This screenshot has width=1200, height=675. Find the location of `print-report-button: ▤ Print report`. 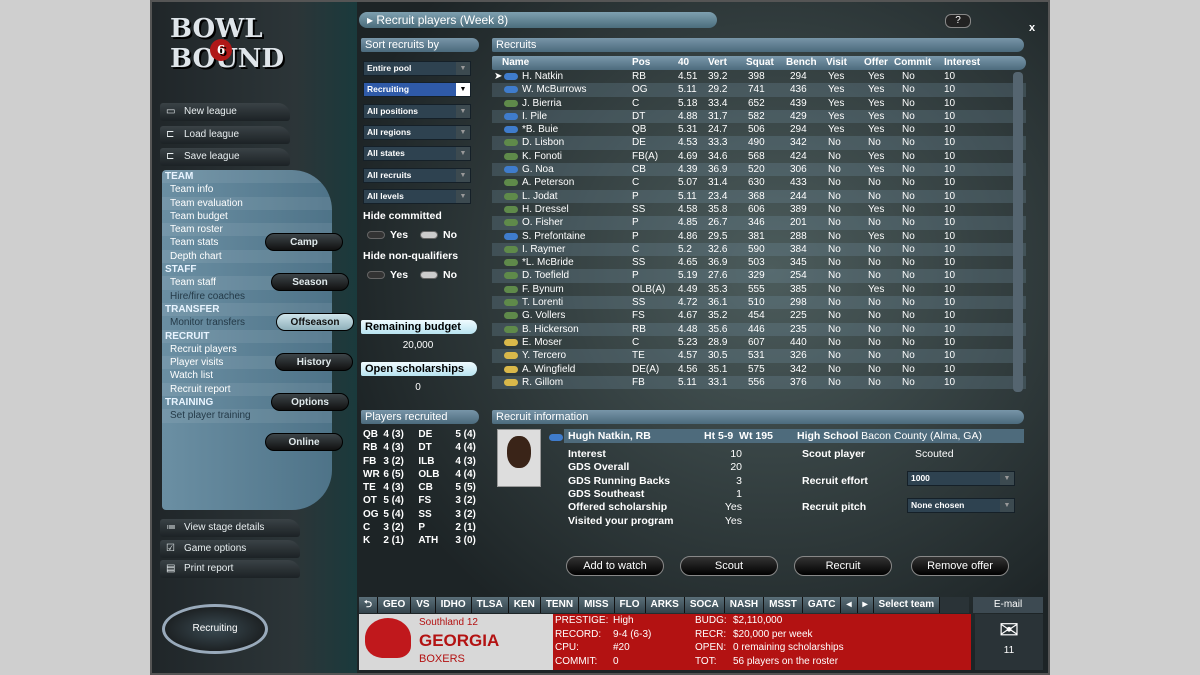

print-report-button: ▤ Print report is located at coordinates (230, 569).